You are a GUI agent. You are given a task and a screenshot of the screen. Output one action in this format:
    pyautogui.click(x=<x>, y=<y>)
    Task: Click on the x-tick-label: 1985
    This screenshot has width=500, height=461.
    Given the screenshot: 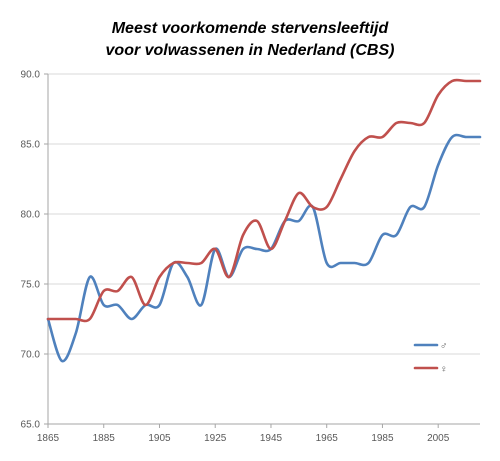 What is the action you would take?
    pyautogui.click(x=382, y=438)
    